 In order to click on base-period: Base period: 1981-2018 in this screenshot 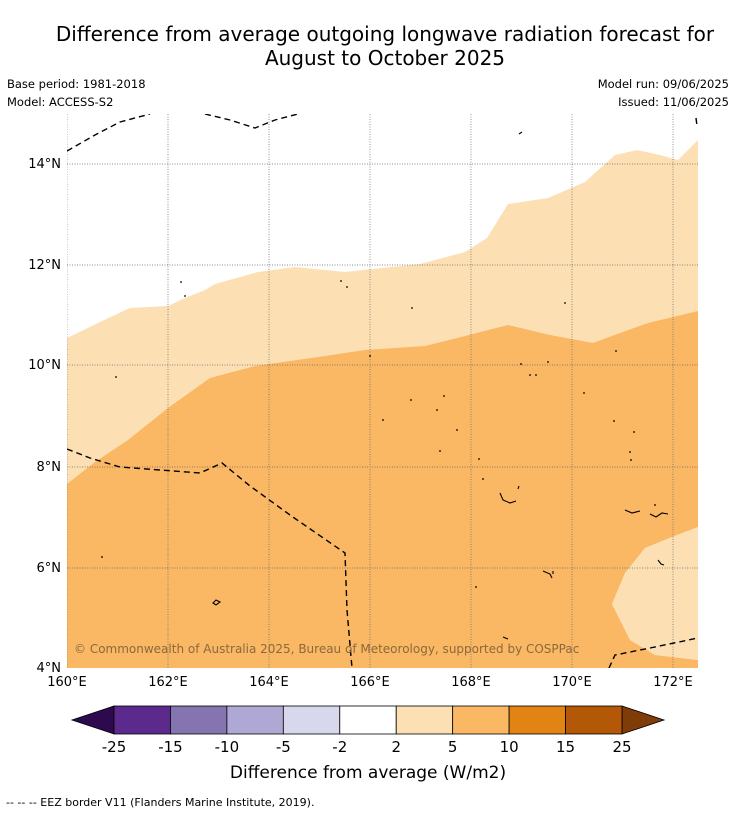, I will do `click(76, 84)`.